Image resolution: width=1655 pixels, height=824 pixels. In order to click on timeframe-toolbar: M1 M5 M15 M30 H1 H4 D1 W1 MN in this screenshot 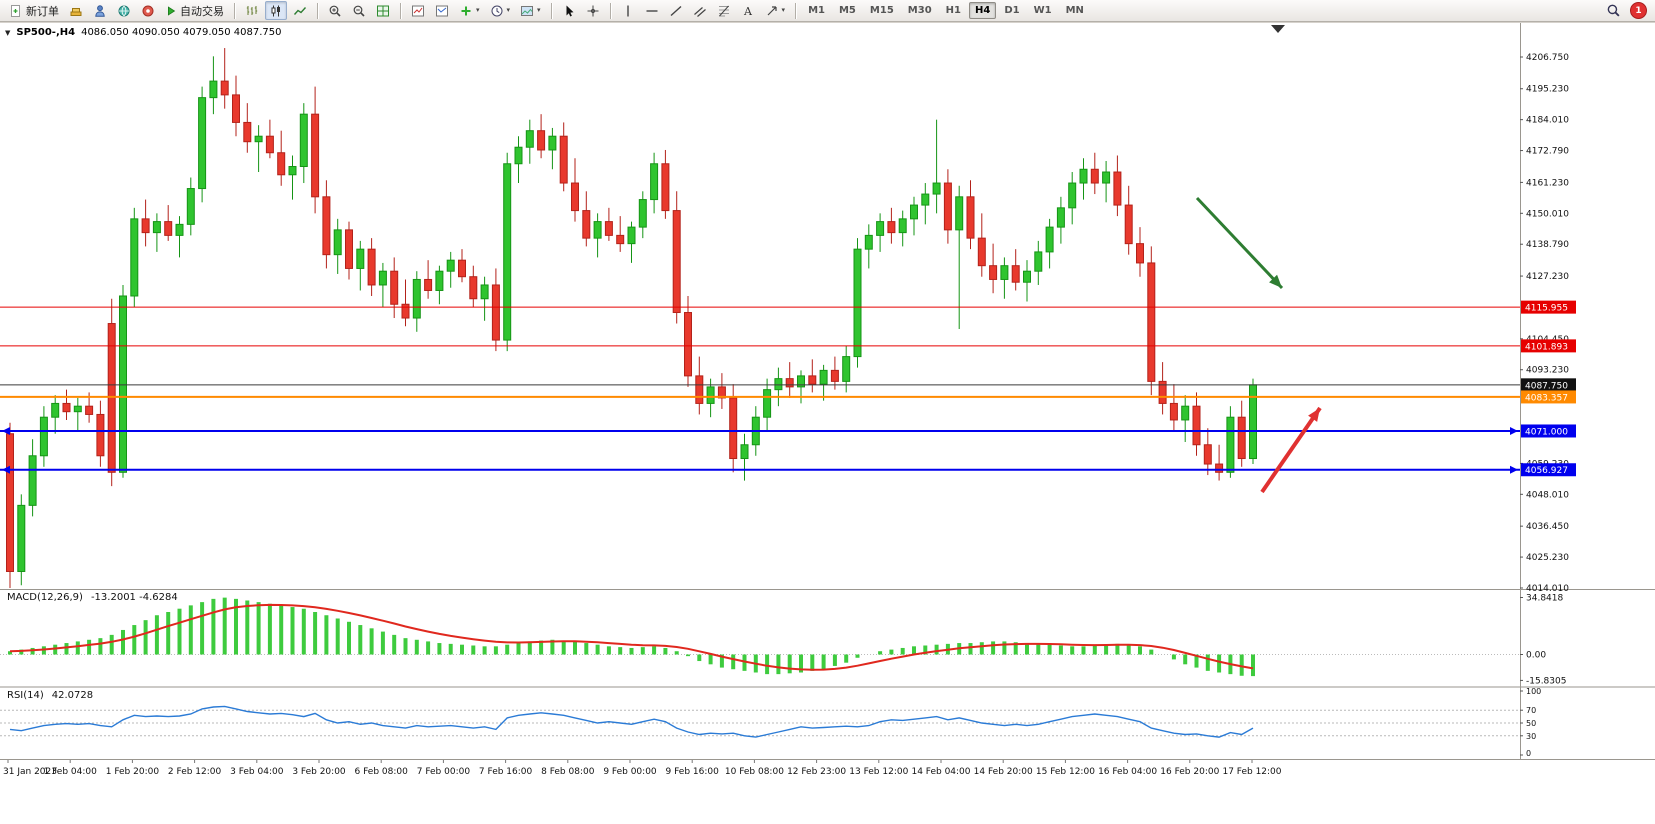, I will do `click(946, 10)`.